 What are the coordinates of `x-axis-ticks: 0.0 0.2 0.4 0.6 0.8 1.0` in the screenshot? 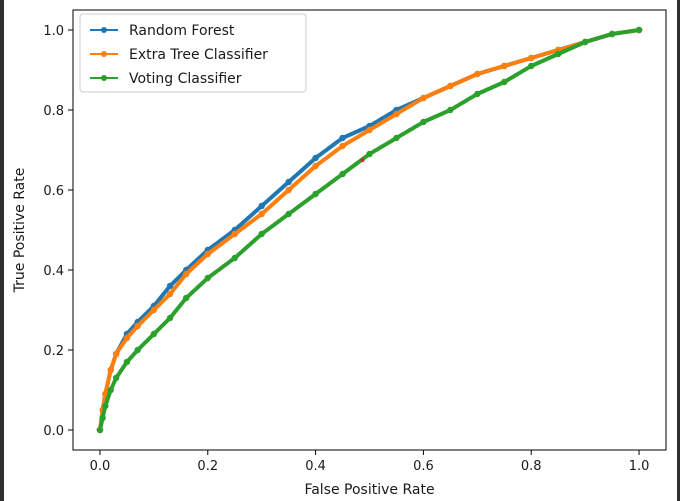 It's located at (370, 462).